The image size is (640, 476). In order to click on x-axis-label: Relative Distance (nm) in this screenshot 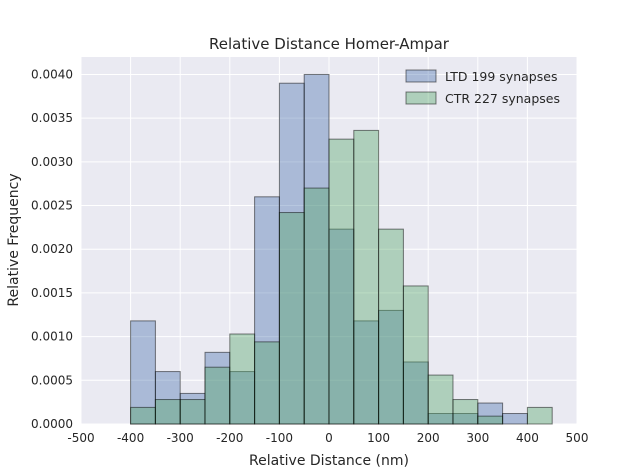, I will do `click(329, 461)`.